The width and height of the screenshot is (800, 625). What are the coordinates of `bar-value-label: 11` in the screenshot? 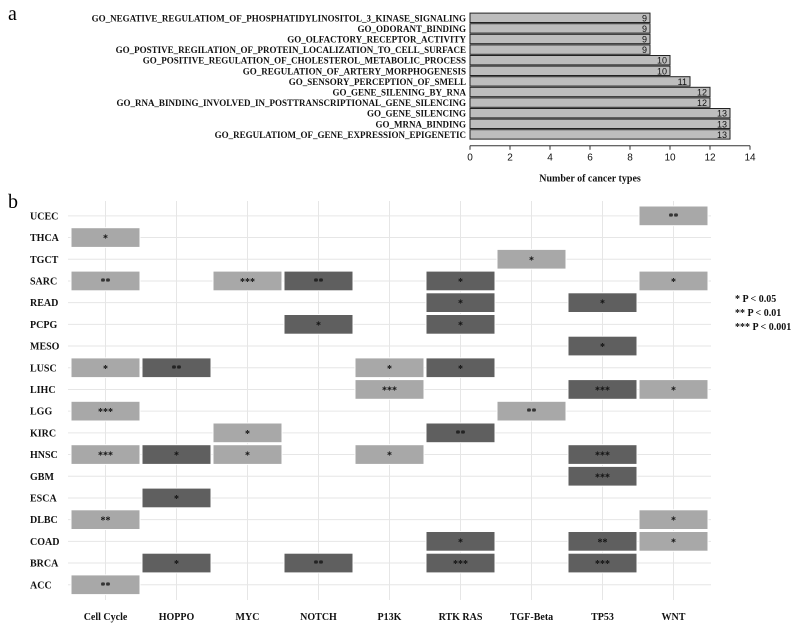 It's located at (682, 82).